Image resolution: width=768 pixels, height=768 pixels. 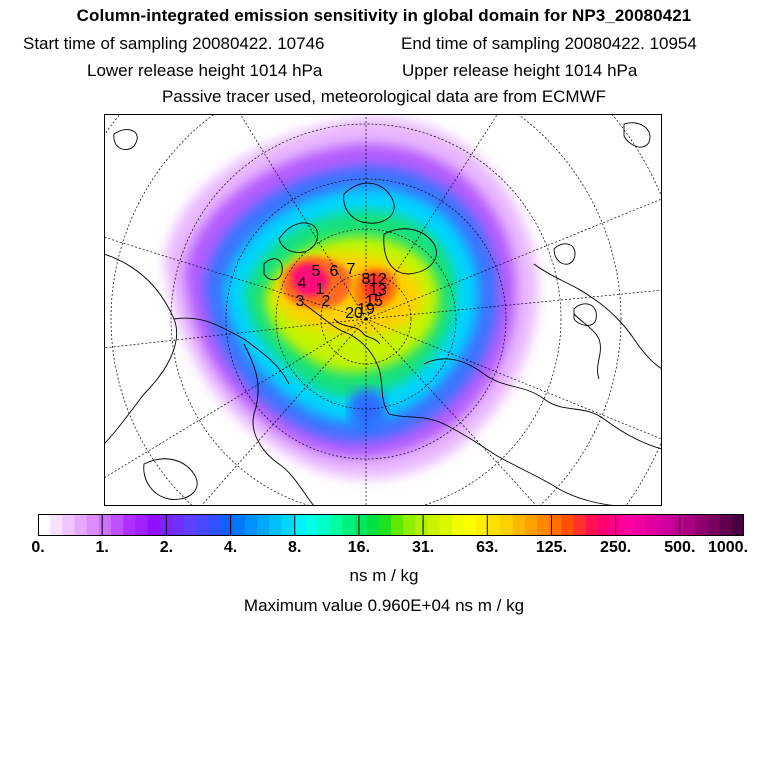 What do you see at coordinates (230, 547) in the screenshot?
I see `colorbar-tick-label: 4.` at bounding box center [230, 547].